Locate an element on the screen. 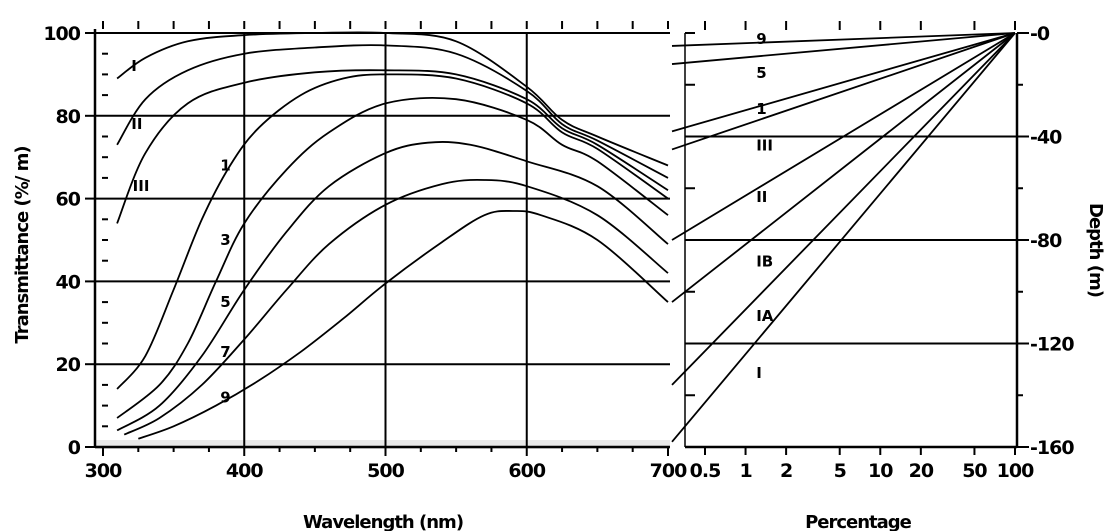  right-y-tick-label: -160 is located at coordinates (1052, 448).